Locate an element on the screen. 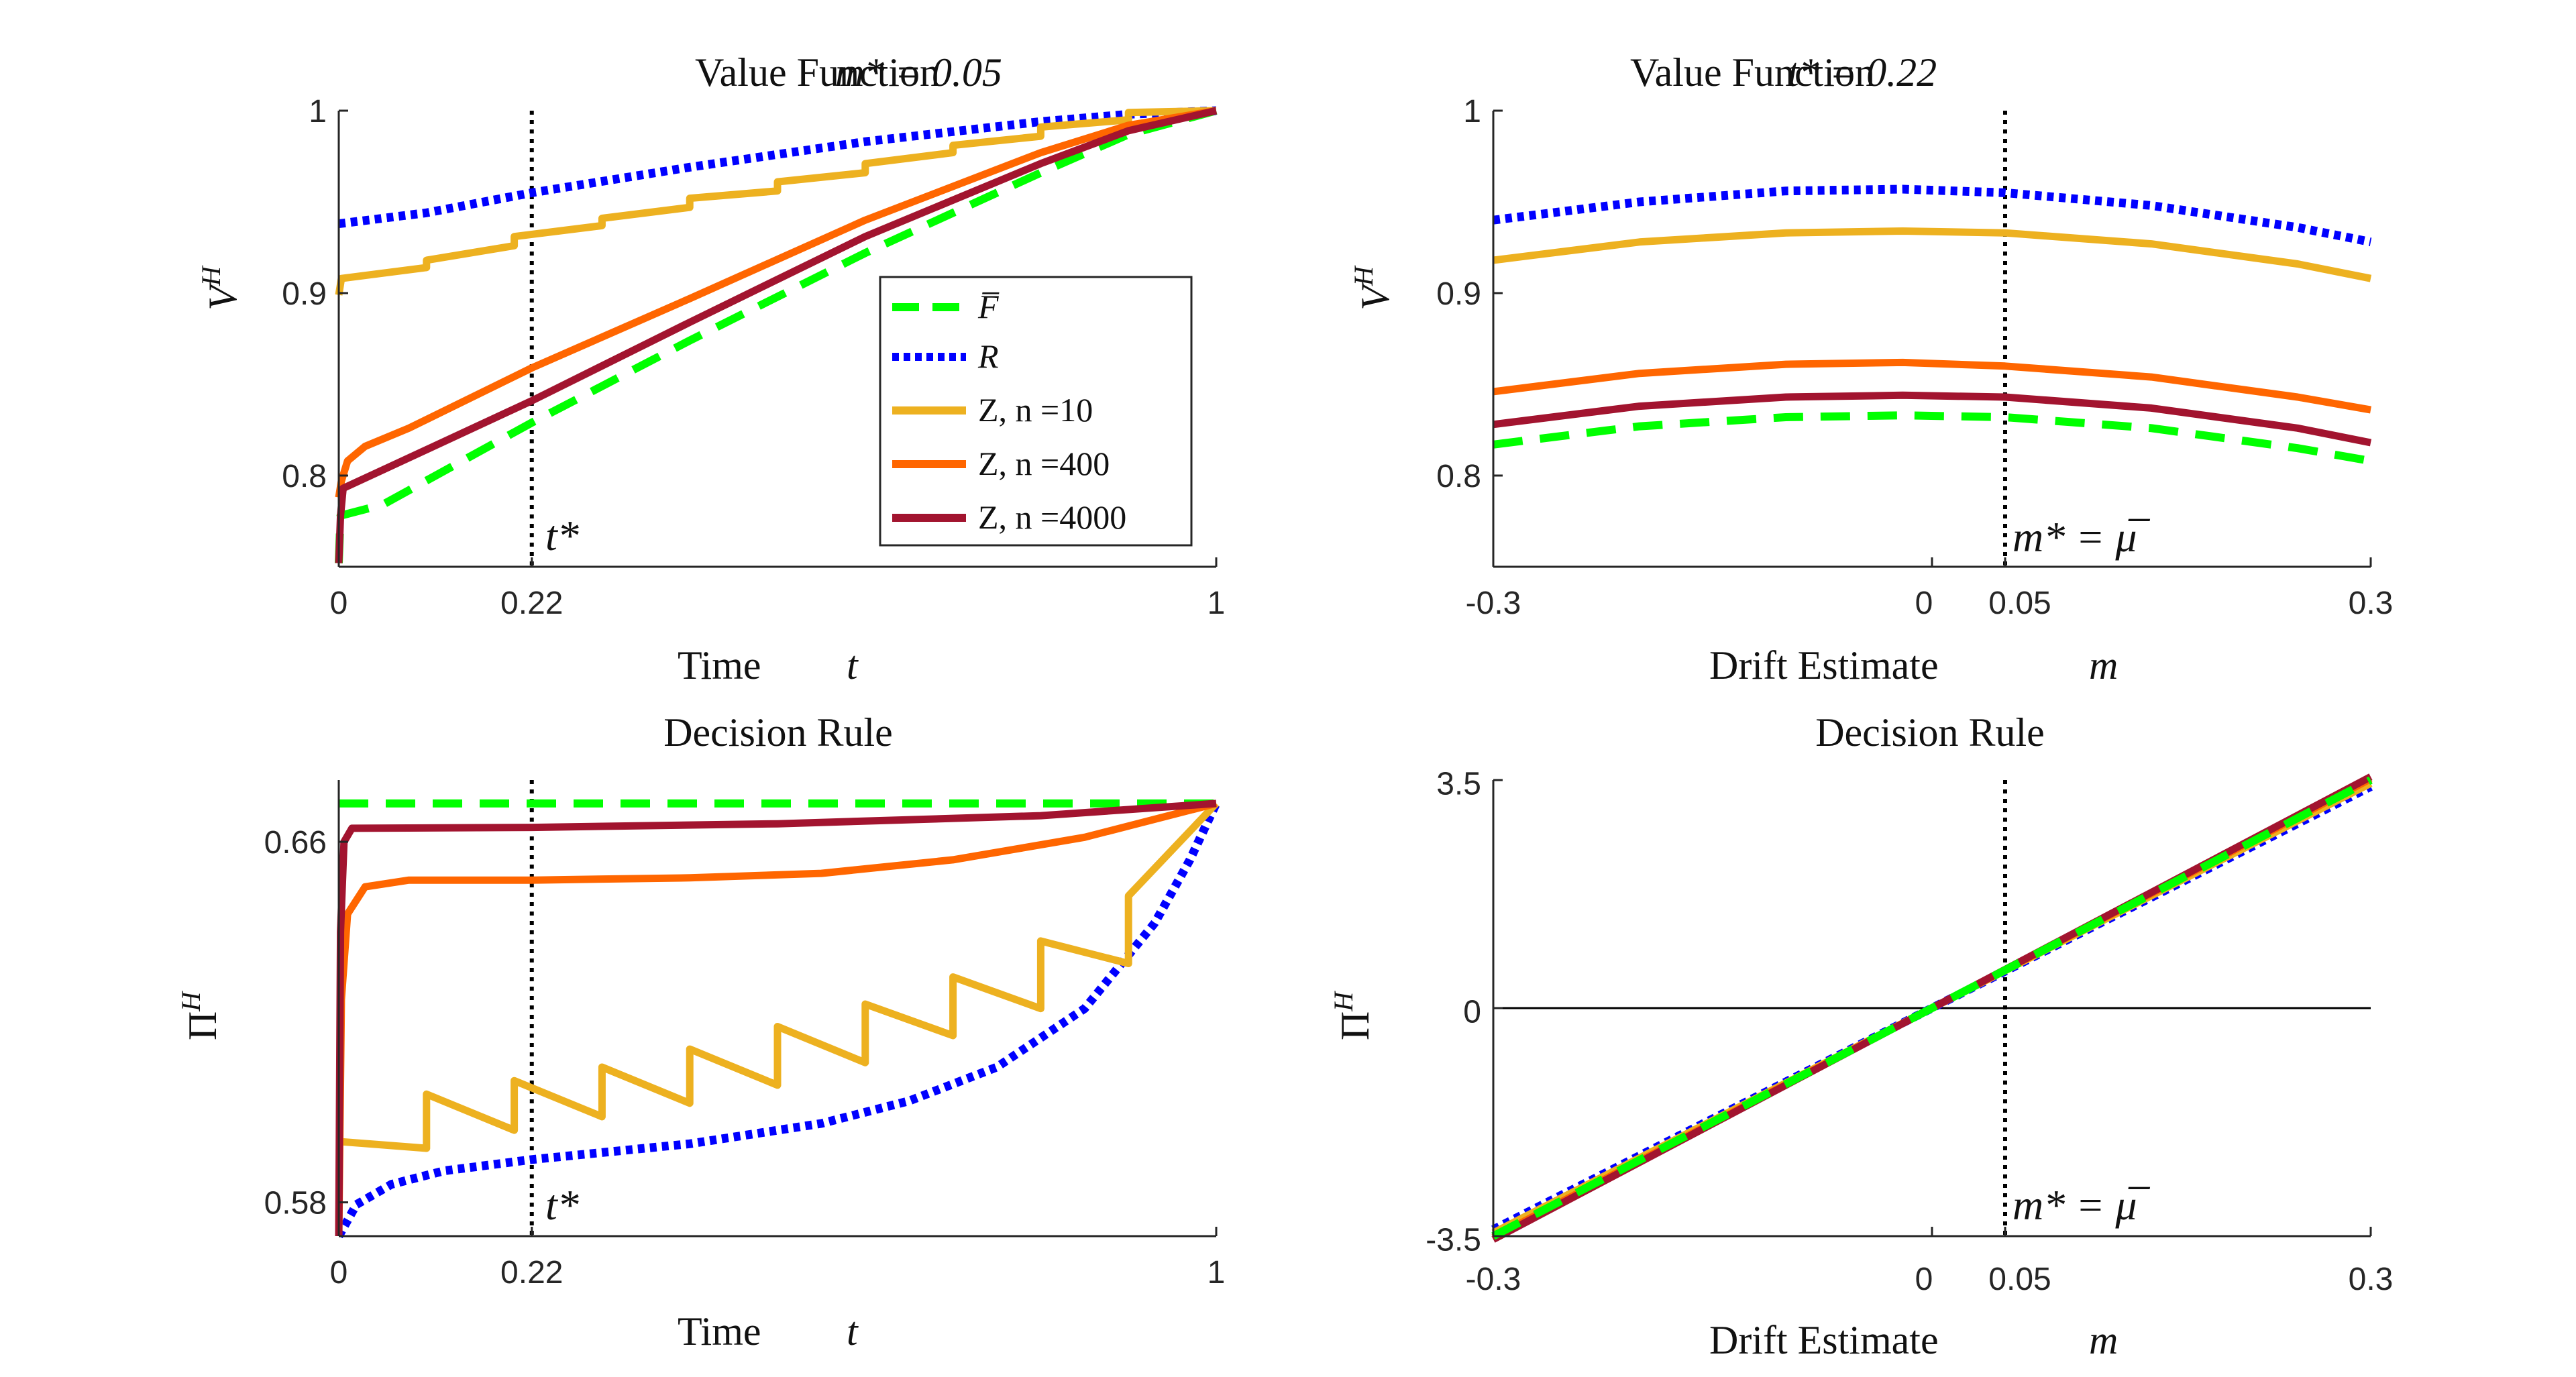 The width and height of the screenshot is (2576, 1377). legend-label-R: R is located at coordinates (988, 356).